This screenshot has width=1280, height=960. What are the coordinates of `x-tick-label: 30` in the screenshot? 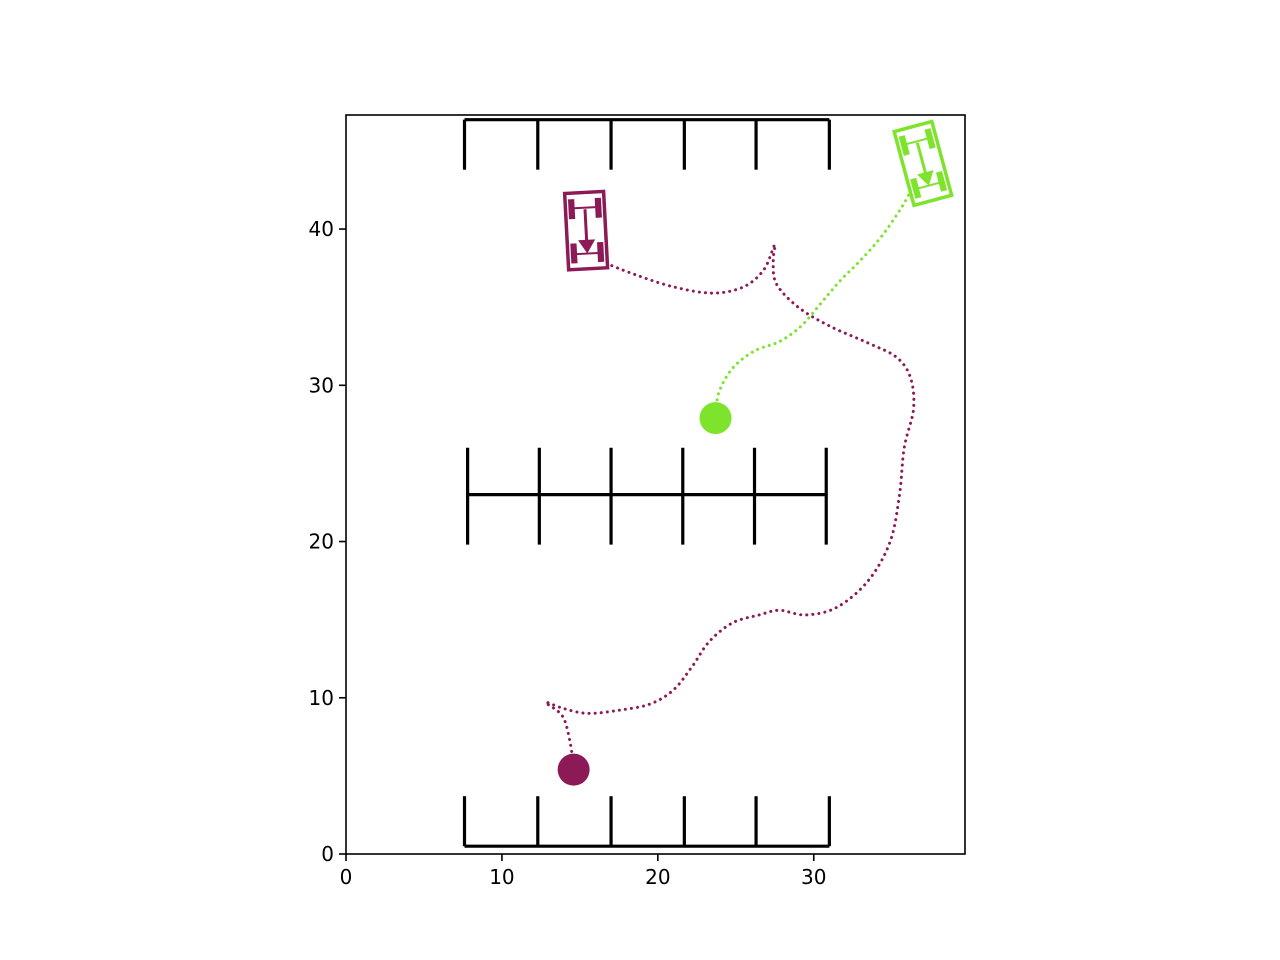 It's located at (813, 877).